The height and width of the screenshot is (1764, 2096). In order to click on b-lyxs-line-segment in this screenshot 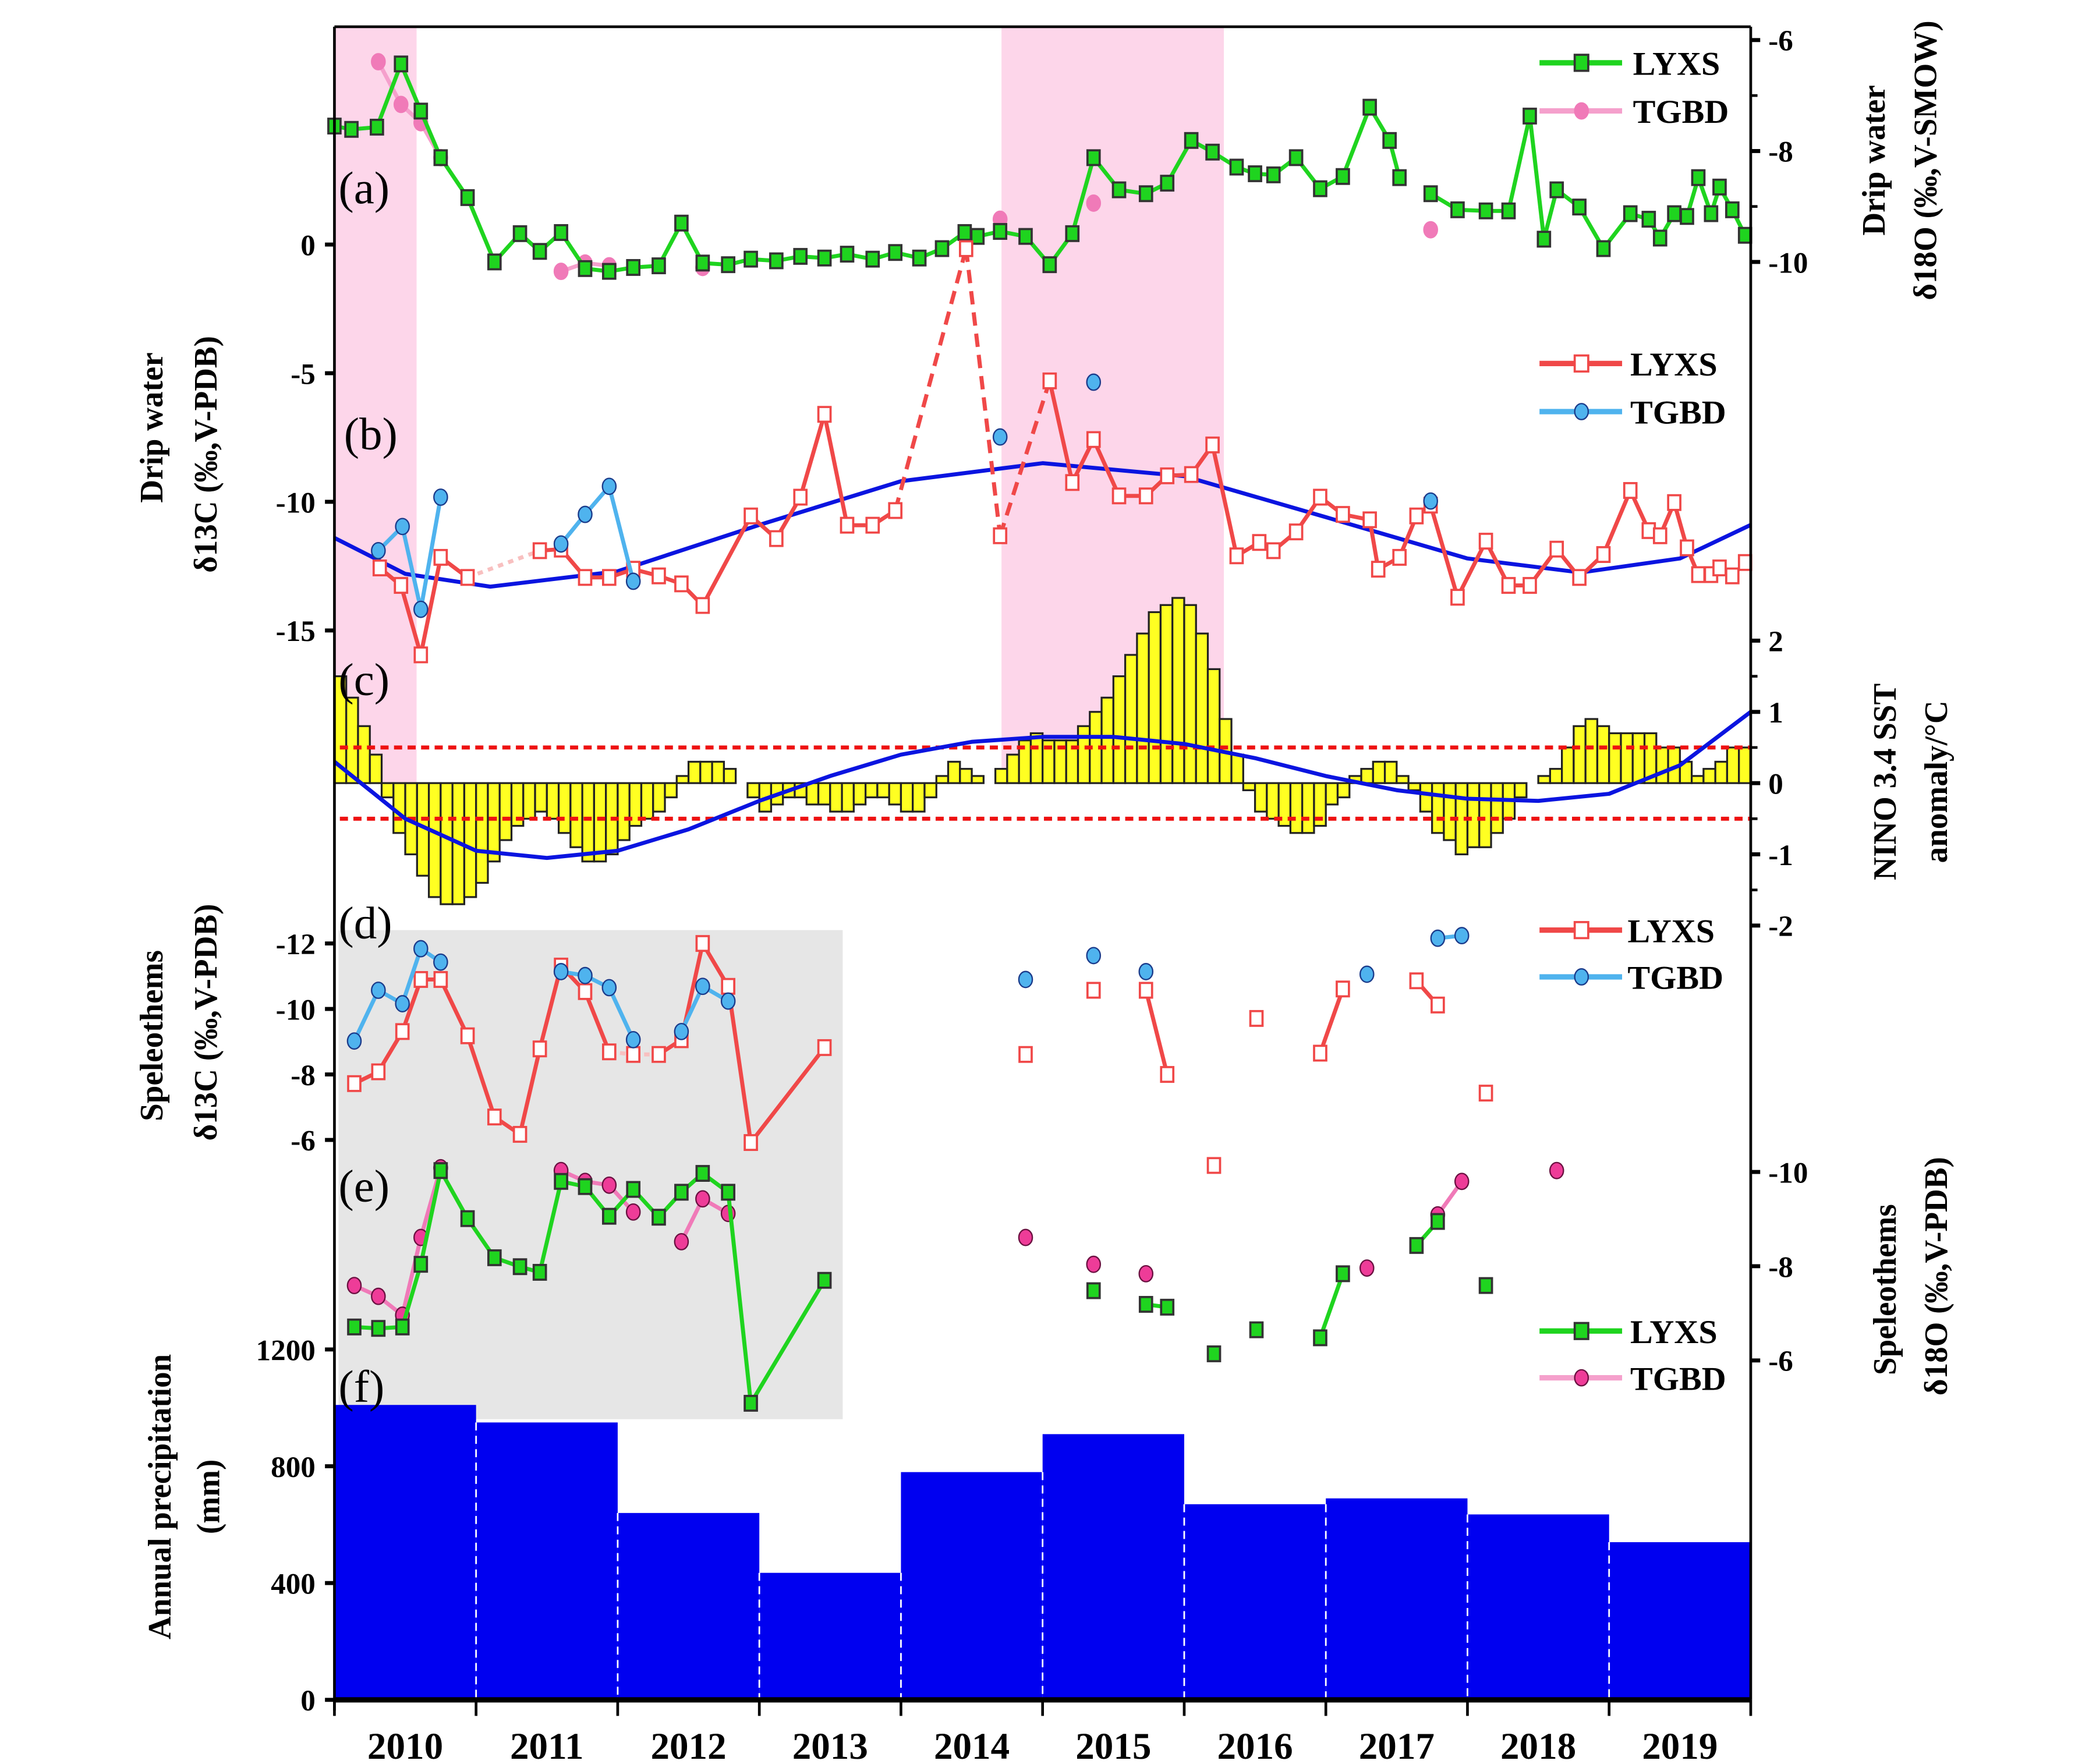, I will do `click(835, 470)`.